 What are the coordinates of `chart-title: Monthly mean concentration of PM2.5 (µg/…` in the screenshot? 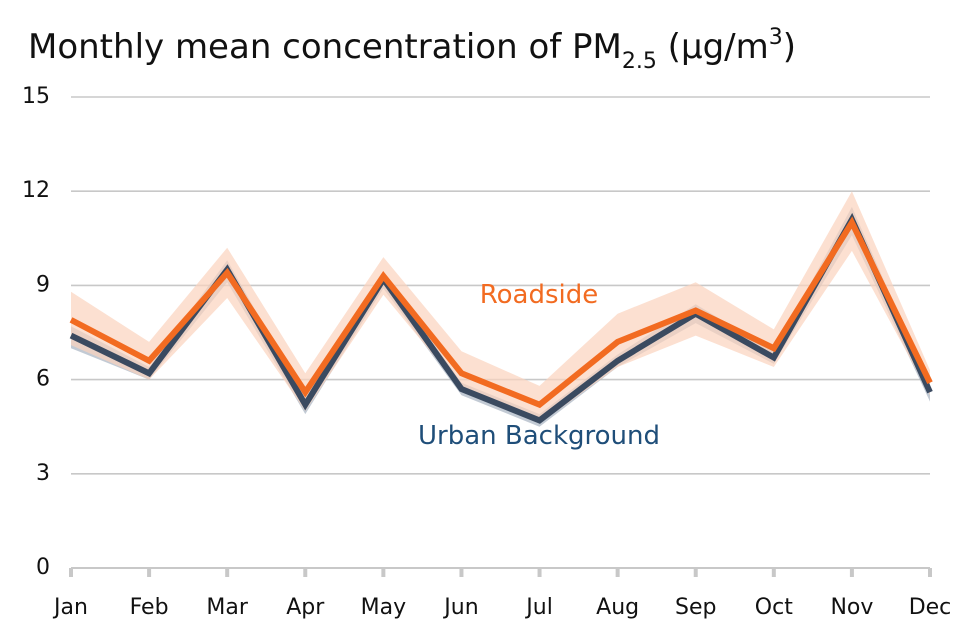 It's located at (412, 49).